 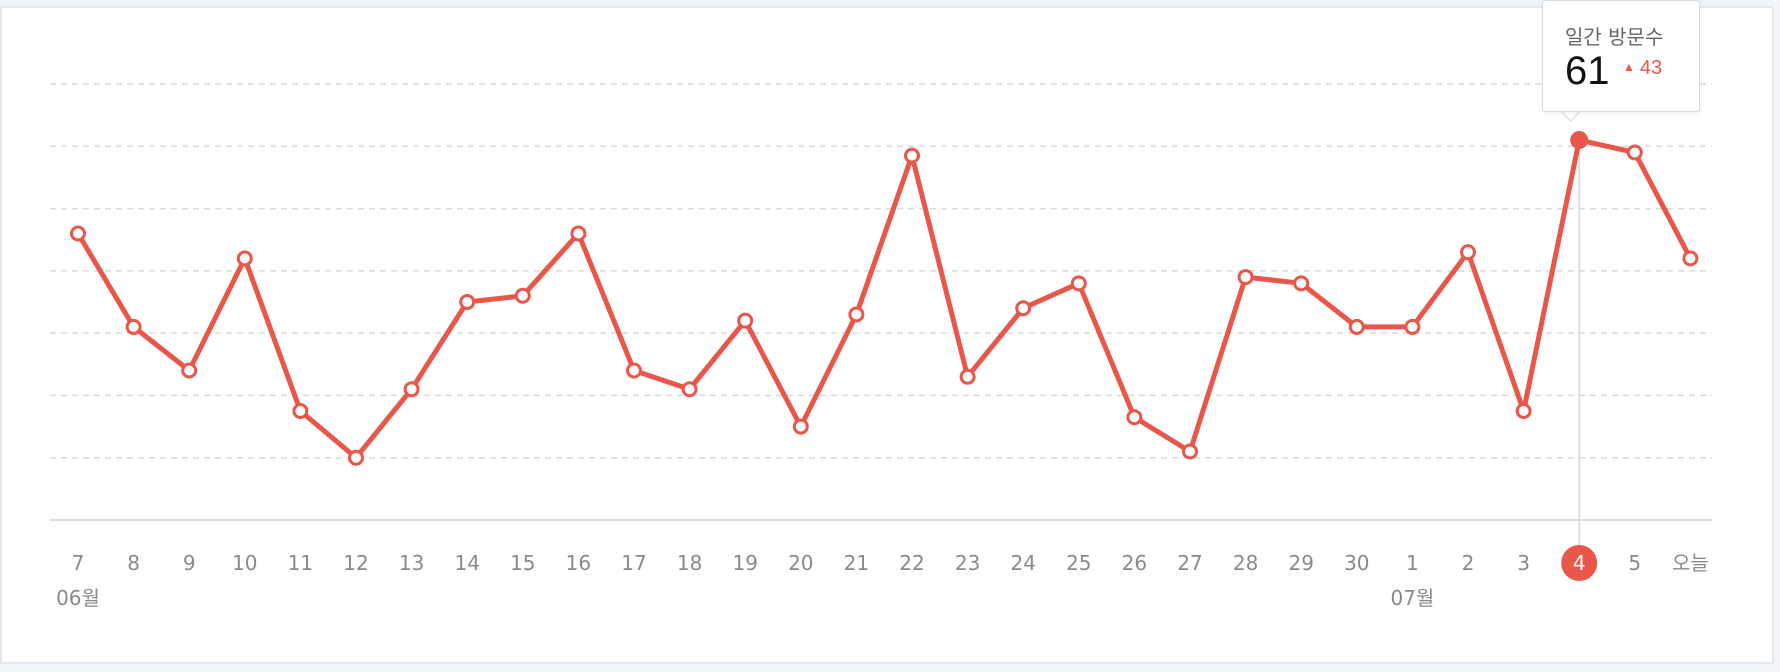 What do you see at coordinates (1523, 563) in the screenshot?
I see `x-tick-label: 3` at bounding box center [1523, 563].